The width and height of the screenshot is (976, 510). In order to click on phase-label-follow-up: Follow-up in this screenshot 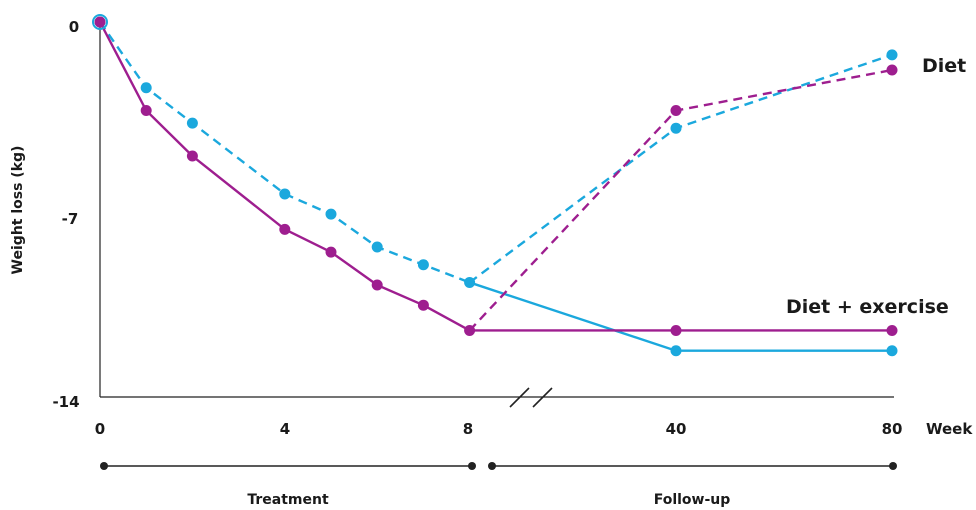, I will do `click(692, 500)`.